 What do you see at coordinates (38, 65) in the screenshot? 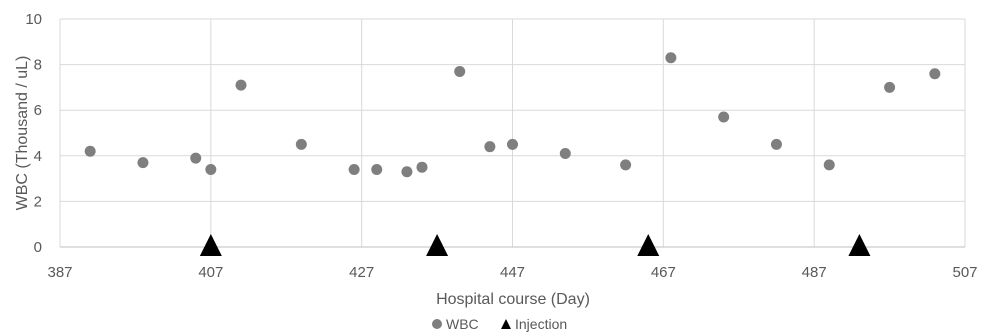
I see `y-tick-label-8: 8` at bounding box center [38, 65].